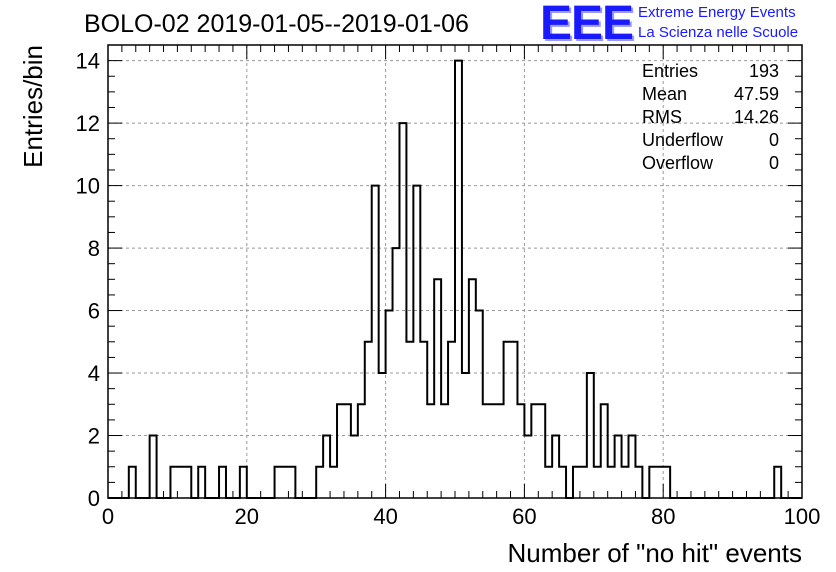 This screenshot has width=836, height=572. What do you see at coordinates (88, 61) in the screenshot?
I see `y-tick-label: 14` at bounding box center [88, 61].